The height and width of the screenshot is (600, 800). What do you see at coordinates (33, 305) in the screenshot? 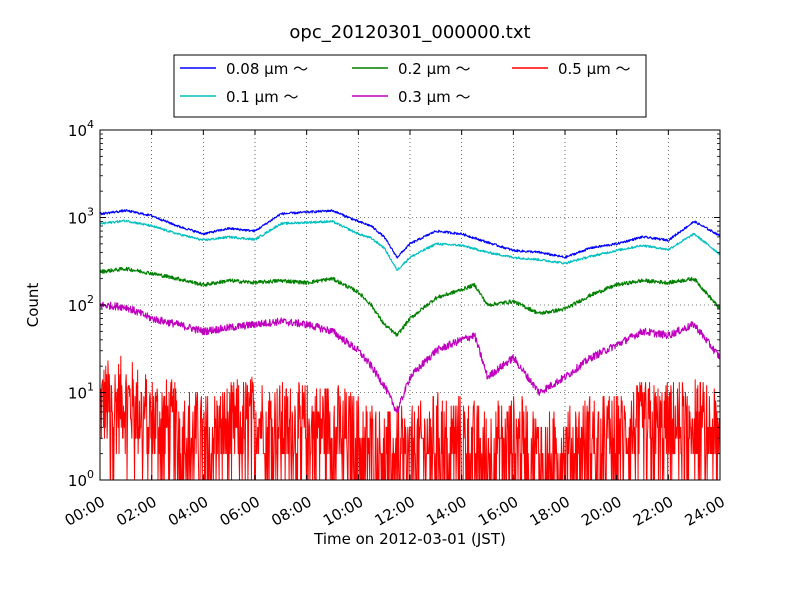
I see `y-axis-label: Count` at bounding box center [33, 305].